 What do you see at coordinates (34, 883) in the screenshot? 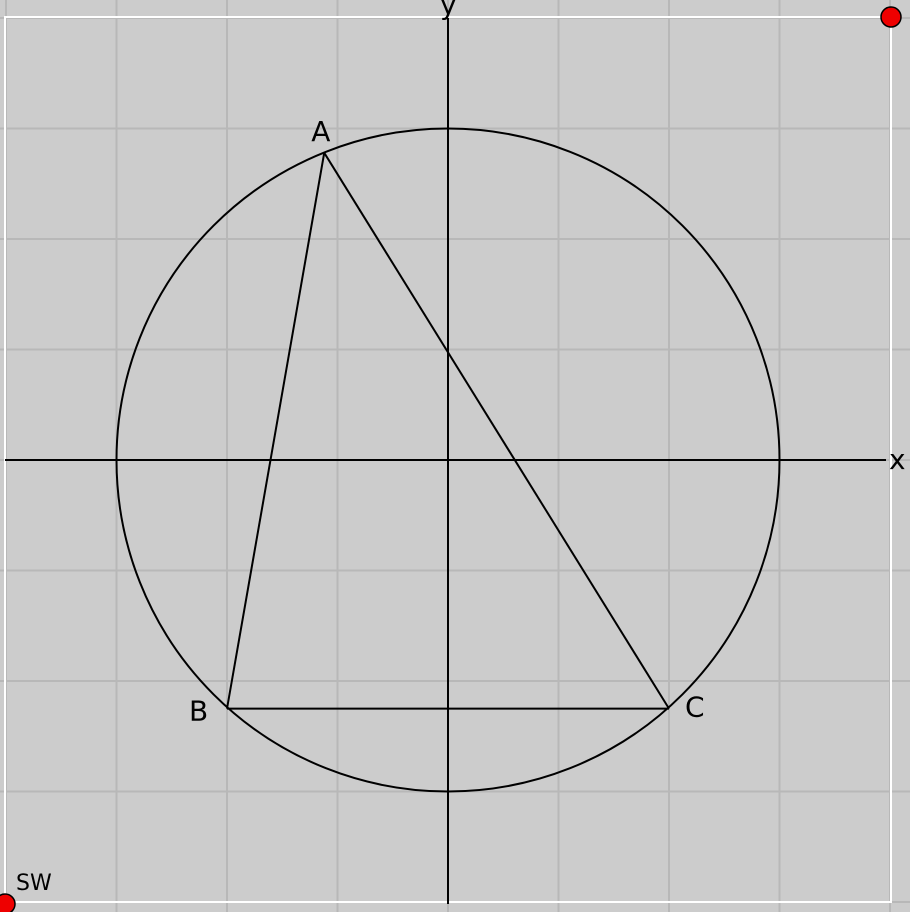
I see `sw-corner-label: SW` at bounding box center [34, 883].